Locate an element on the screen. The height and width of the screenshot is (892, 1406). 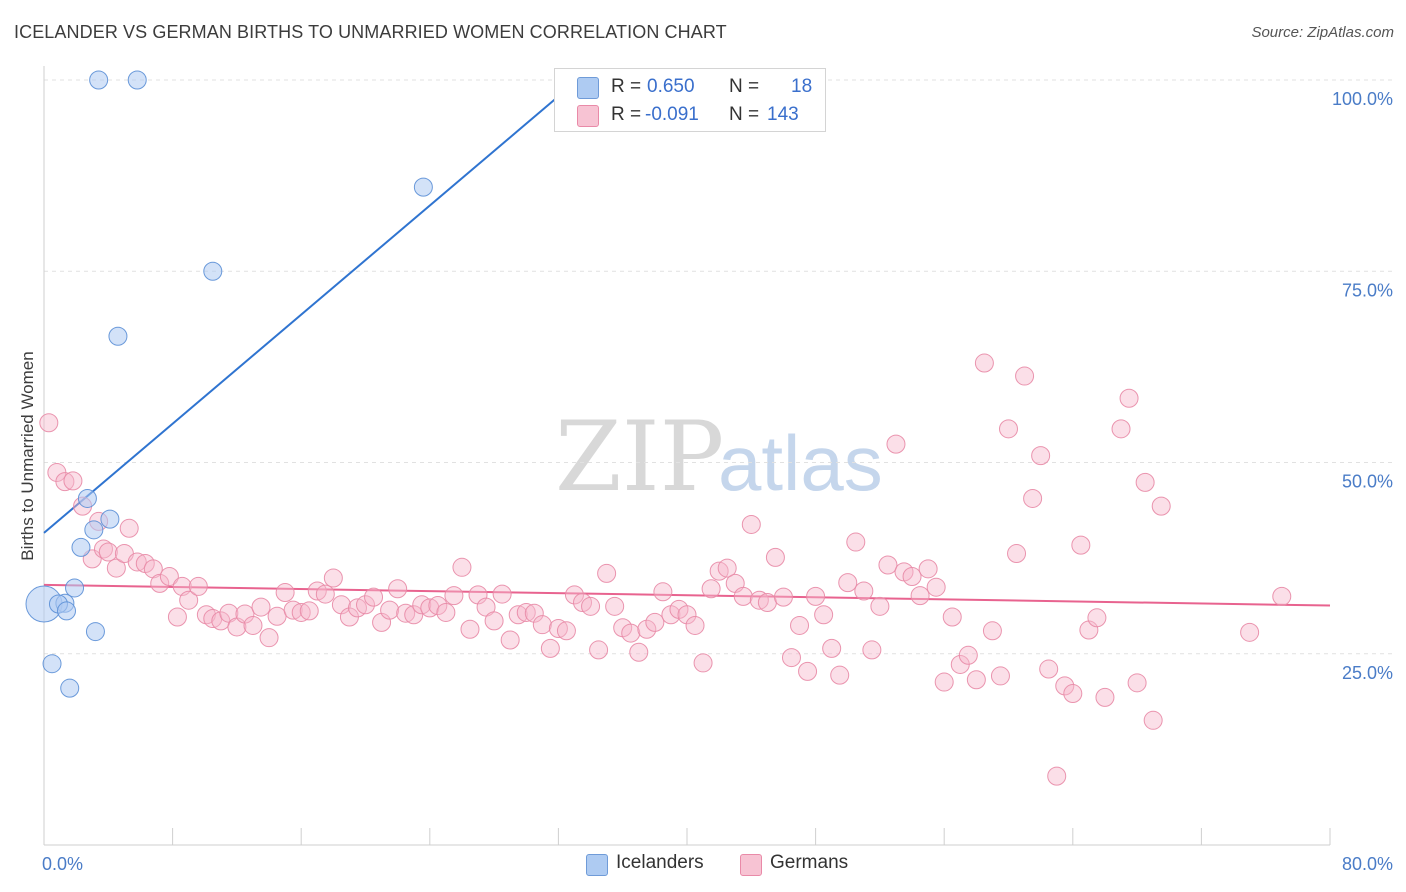
r-value: 0.650 is located at coordinates (671, 86).